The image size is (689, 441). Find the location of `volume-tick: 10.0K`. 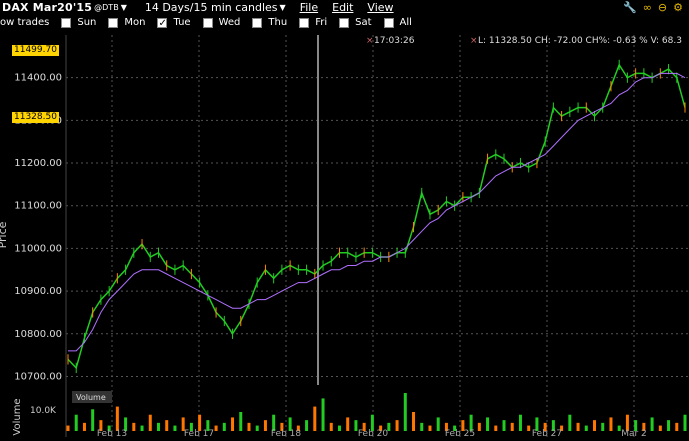

volume-tick: 10.0K is located at coordinates (43, 411).